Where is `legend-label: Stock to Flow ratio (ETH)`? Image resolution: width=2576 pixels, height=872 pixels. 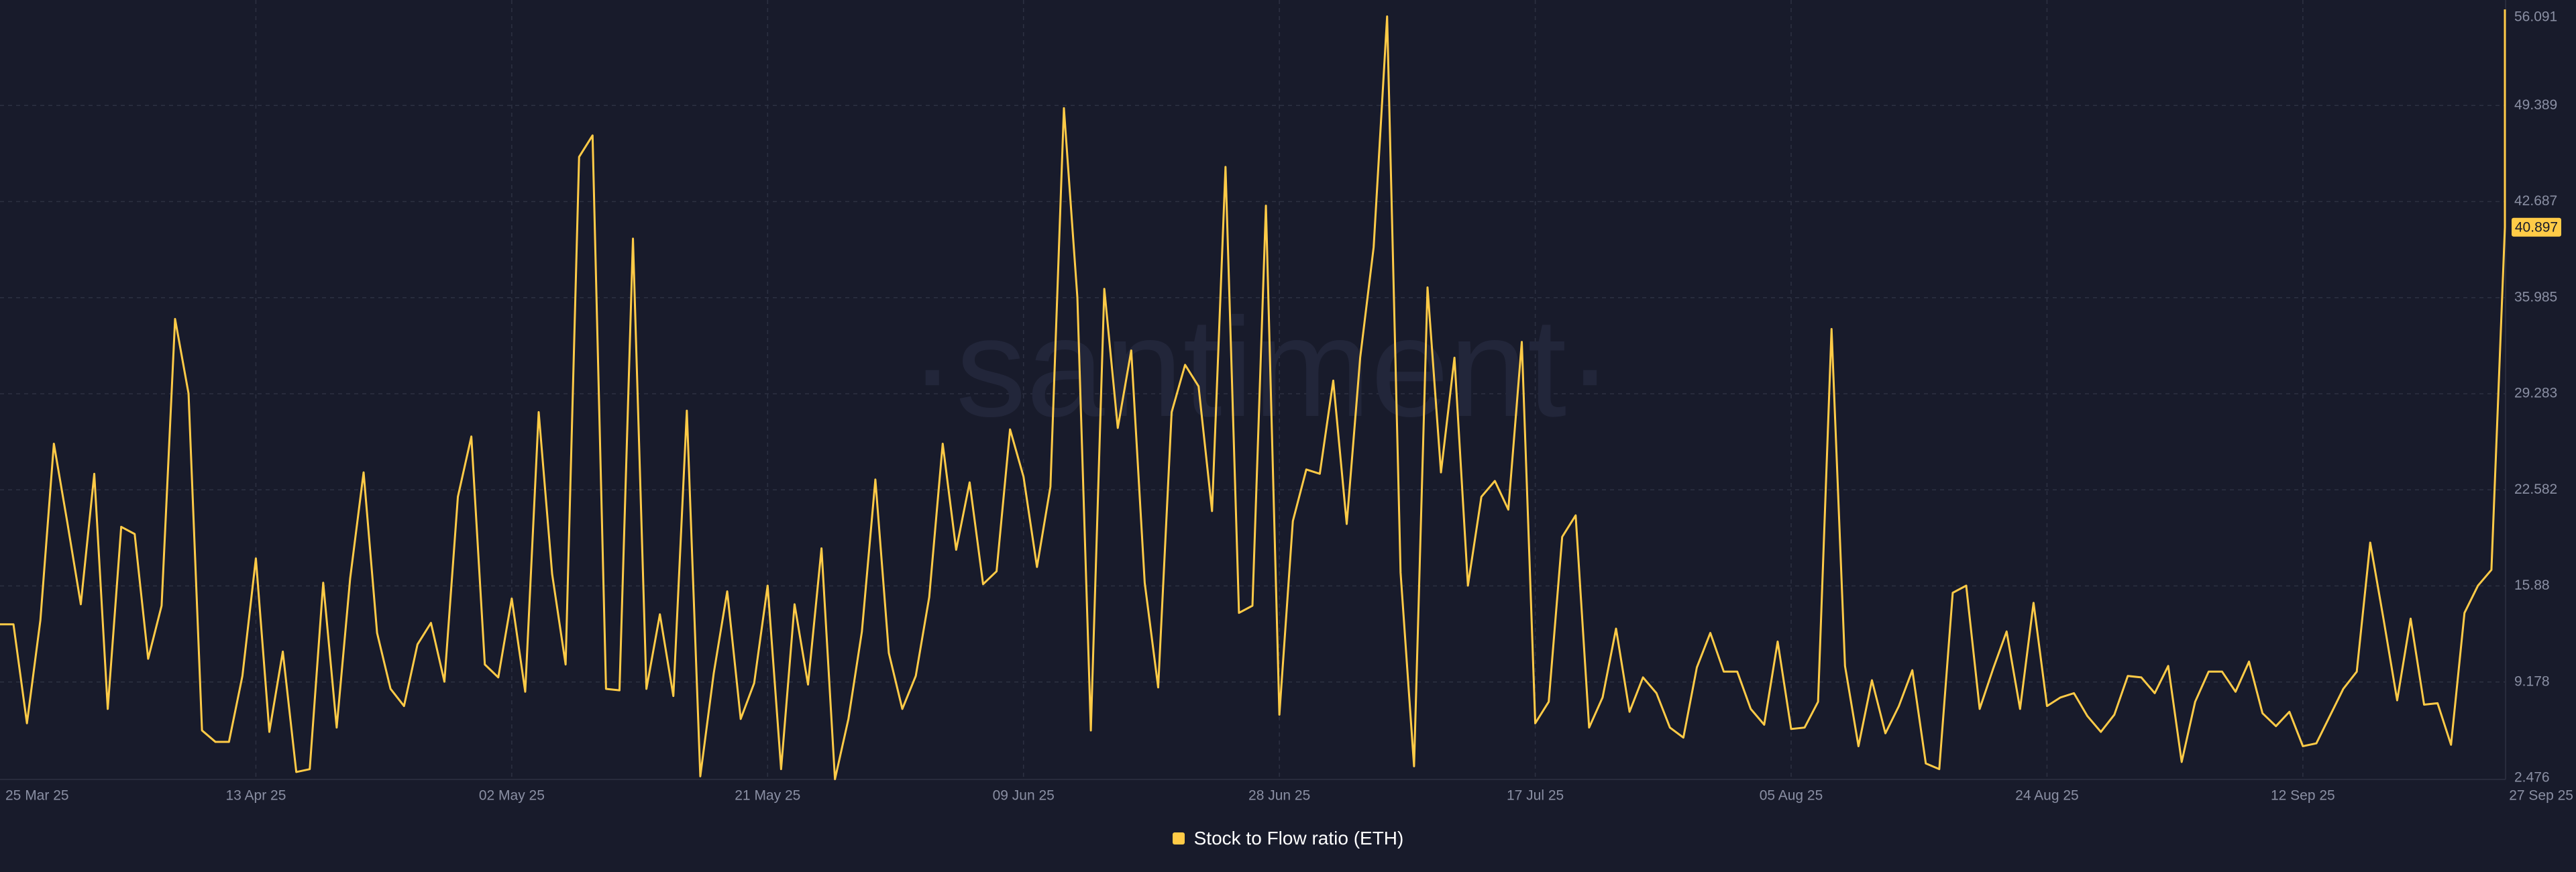 legend-label: Stock to Flow ratio (ETH) is located at coordinates (1298, 839).